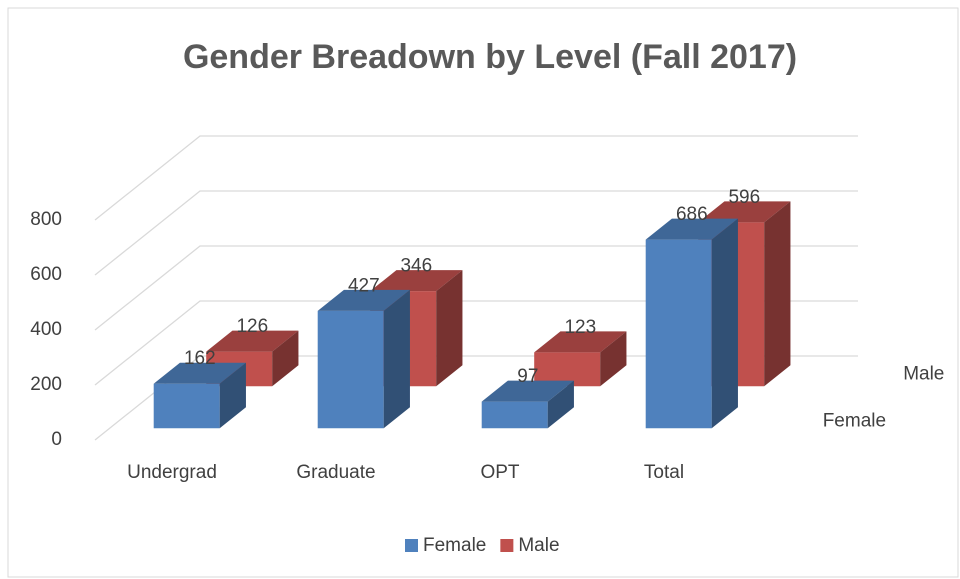 The height and width of the screenshot is (579, 960). What do you see at coordinates (335, 472) in the screenshot?
I see `x-tick-label: Graduate` at bounding box center [335, 472].